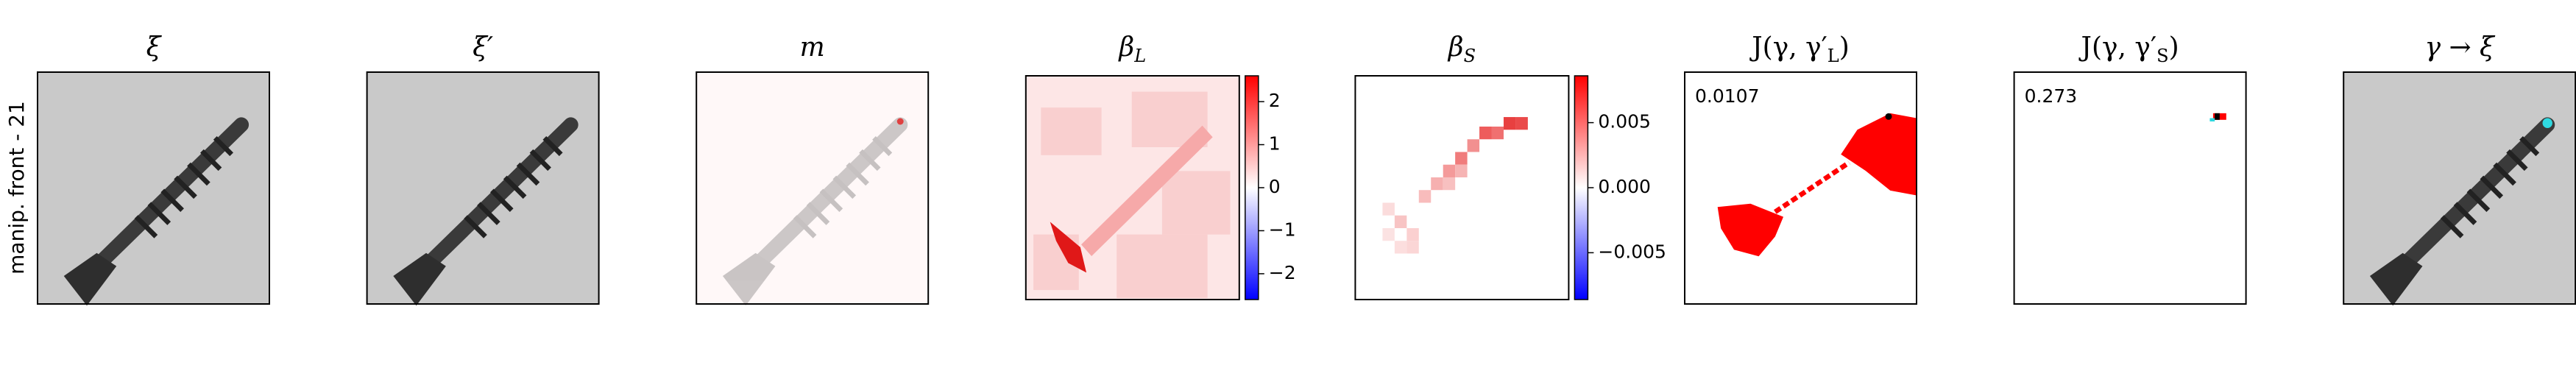 This screenshot has width=2576, height=368. What do you see at coordinates (1275, 100) in the screenshot?
I see `colorbar-tick-label: 2` at bounding box center [1275, 100].